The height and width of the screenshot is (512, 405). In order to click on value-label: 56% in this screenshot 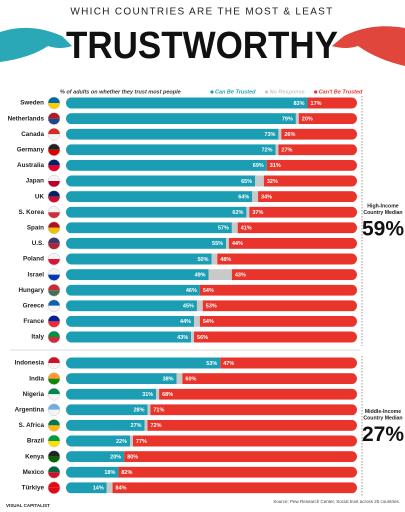, I will do `click(202, 338)`.